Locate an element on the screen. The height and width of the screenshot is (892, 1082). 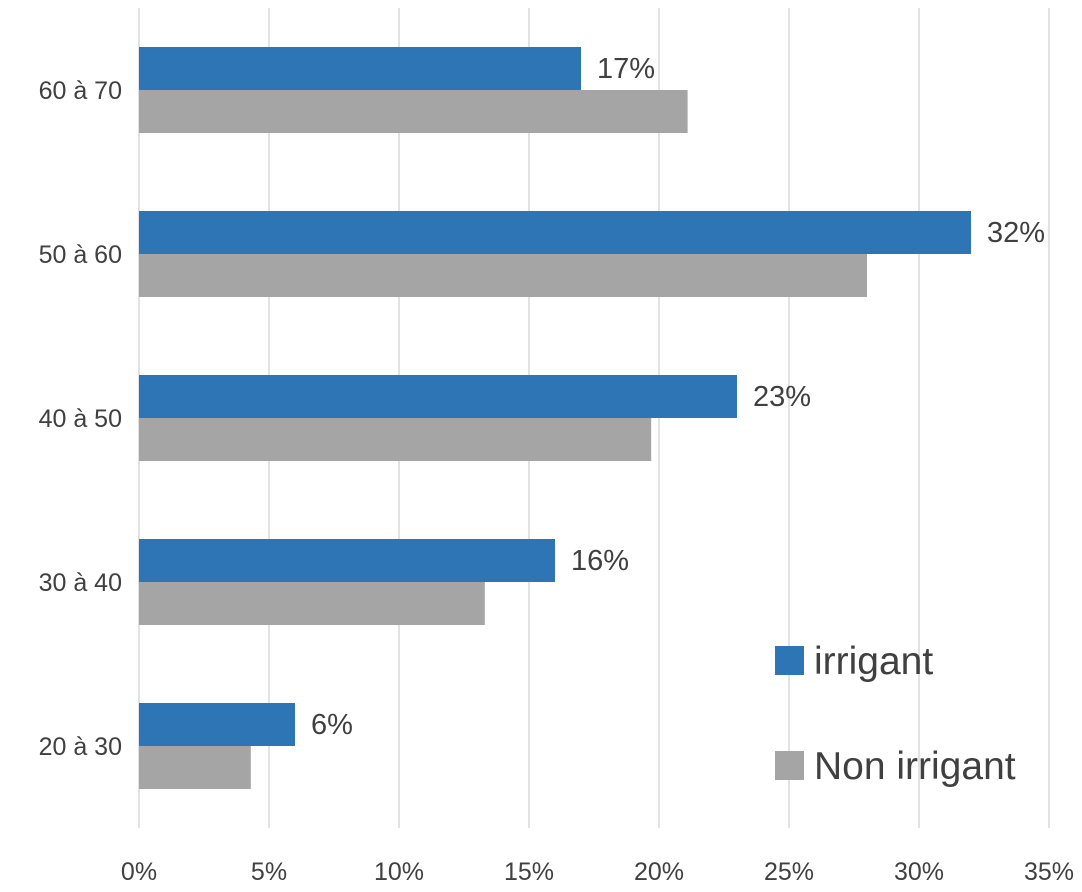
category-labels: 20 à 30 30 à 40 40 à 50 50 à 60 60 à 70 is located at coordinates (80, 419).